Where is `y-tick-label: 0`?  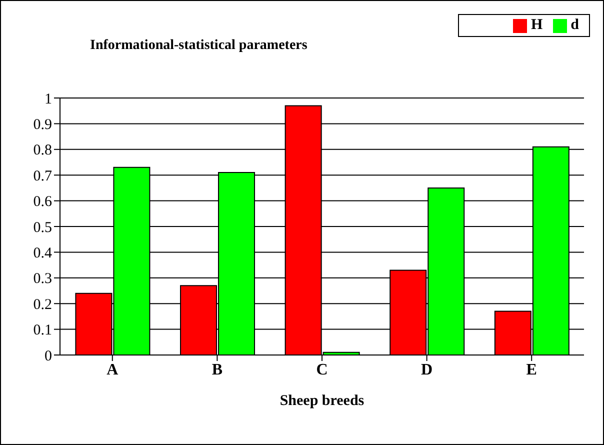 y-tick-label: 0 is located at coordinates (48, 356).